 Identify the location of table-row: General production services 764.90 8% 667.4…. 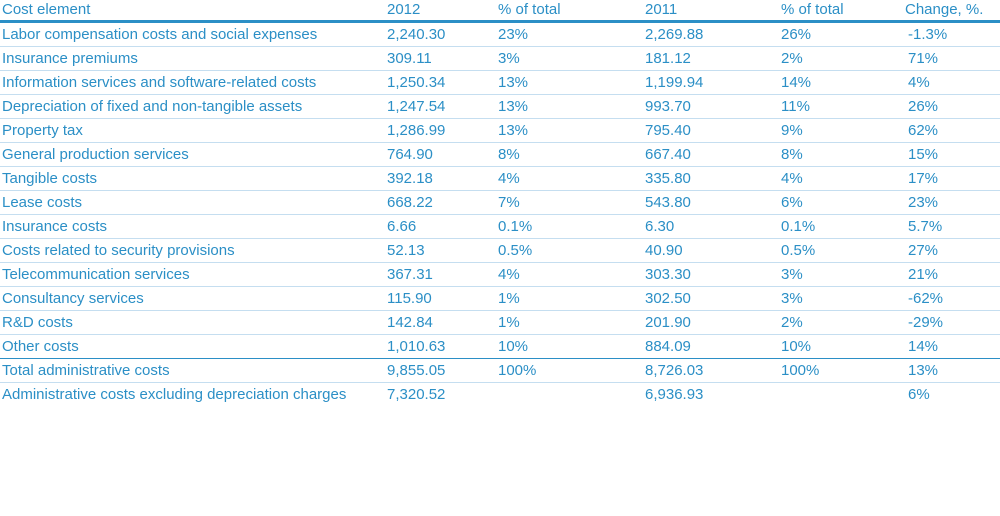
(500, 155).